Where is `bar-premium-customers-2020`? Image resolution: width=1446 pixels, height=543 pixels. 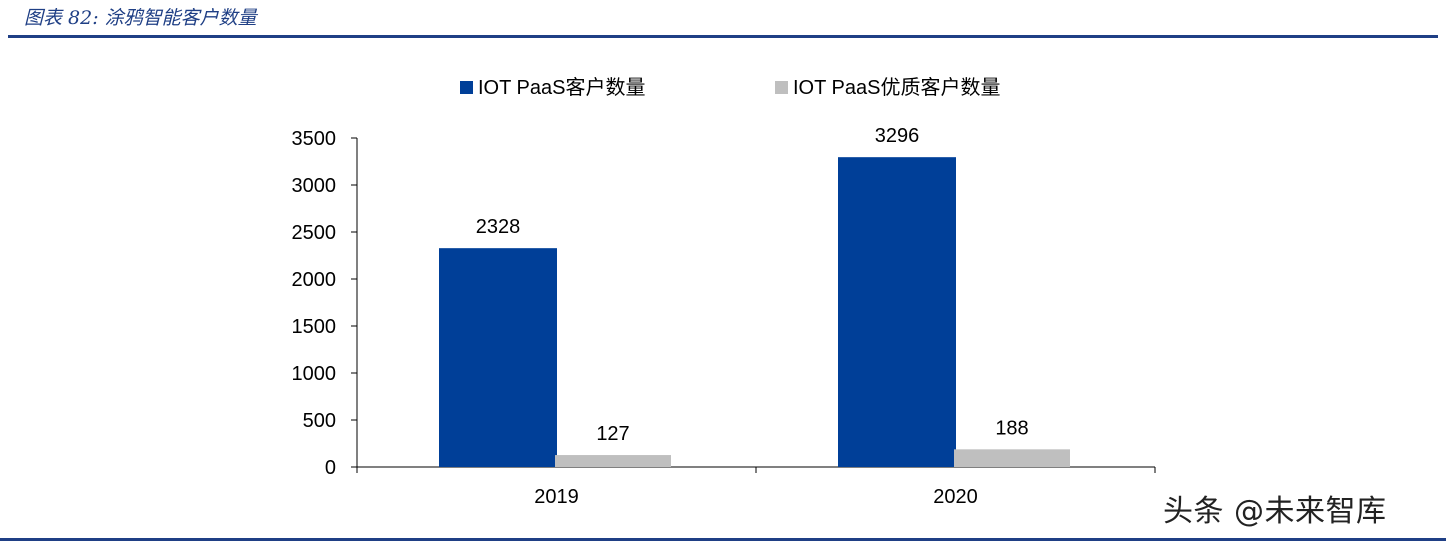
bar-premium-customers-2020 is located at coordinates (1012, 458).